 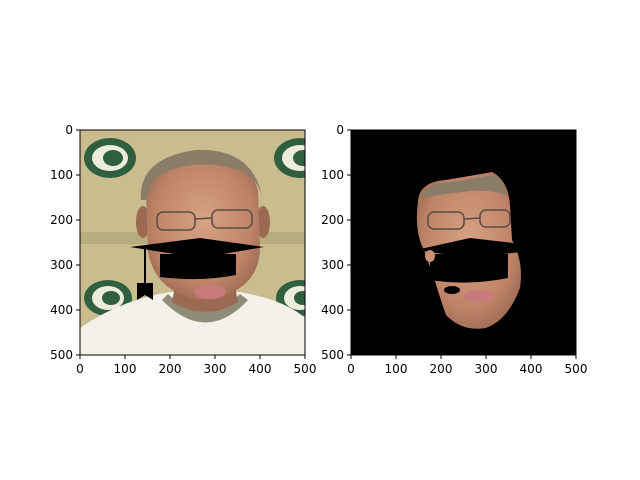 What do you see at coordinates (210, 292) in the screenshot?
I see `mouth` at bounding box center [210, 292].